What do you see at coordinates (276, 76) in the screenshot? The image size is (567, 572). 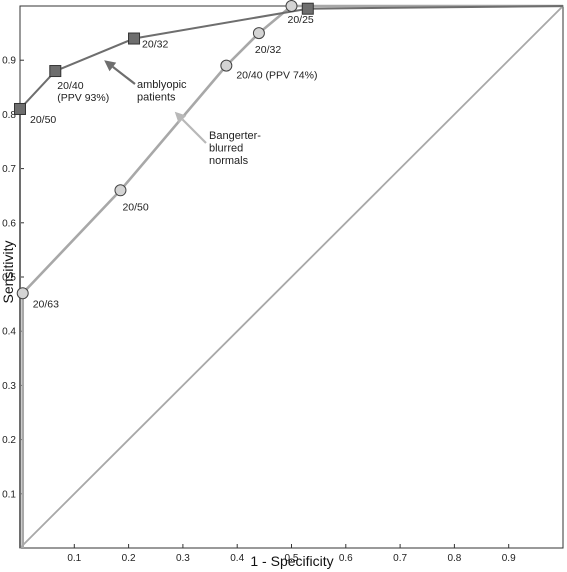 I see `point-label: 20/40 (PPV 74%)` at bounding box center [276, 76].